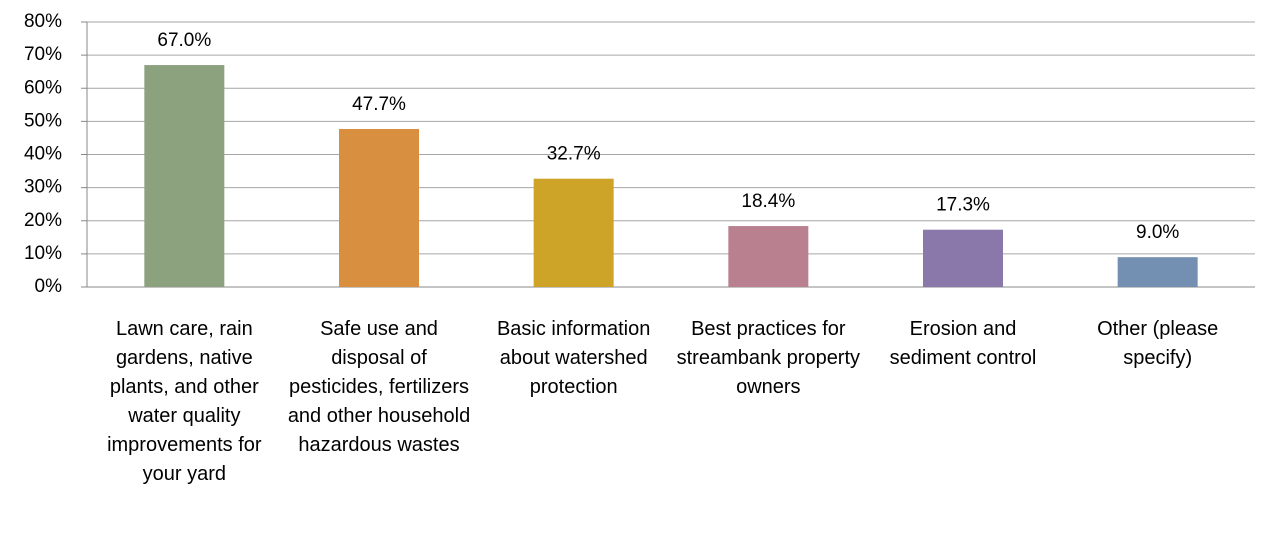 The height and width of the screenshot is (545, 1273). I want to click on value-label: 18.4%, so click(768, 201).